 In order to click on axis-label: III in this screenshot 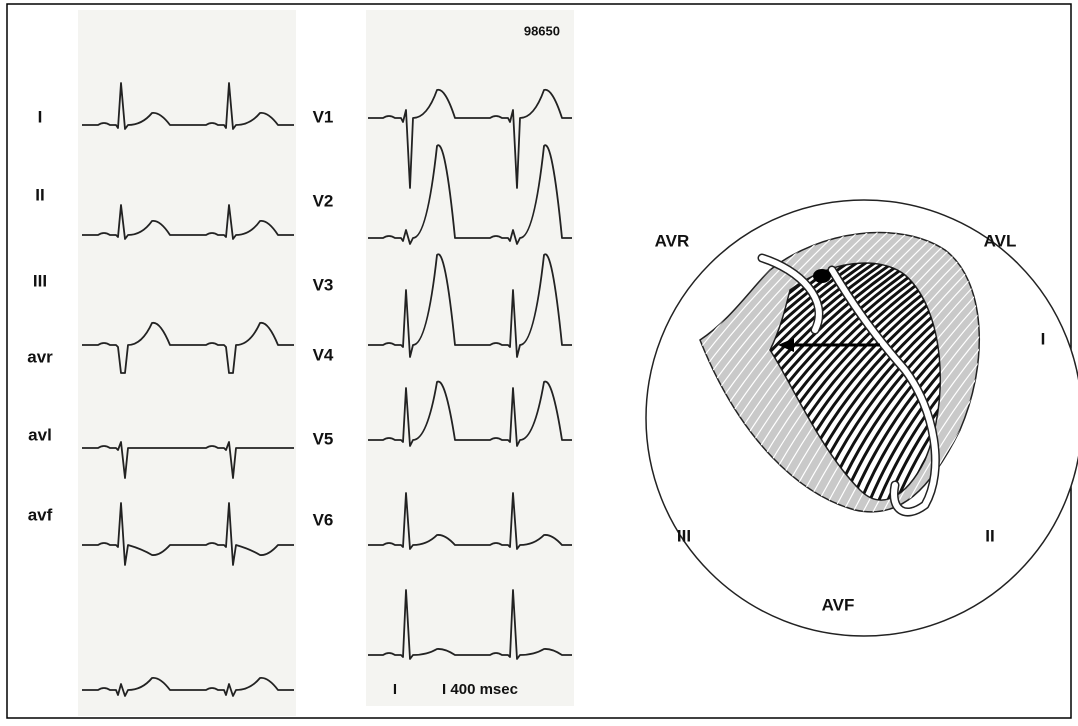, I will do `click(684, 535)`.